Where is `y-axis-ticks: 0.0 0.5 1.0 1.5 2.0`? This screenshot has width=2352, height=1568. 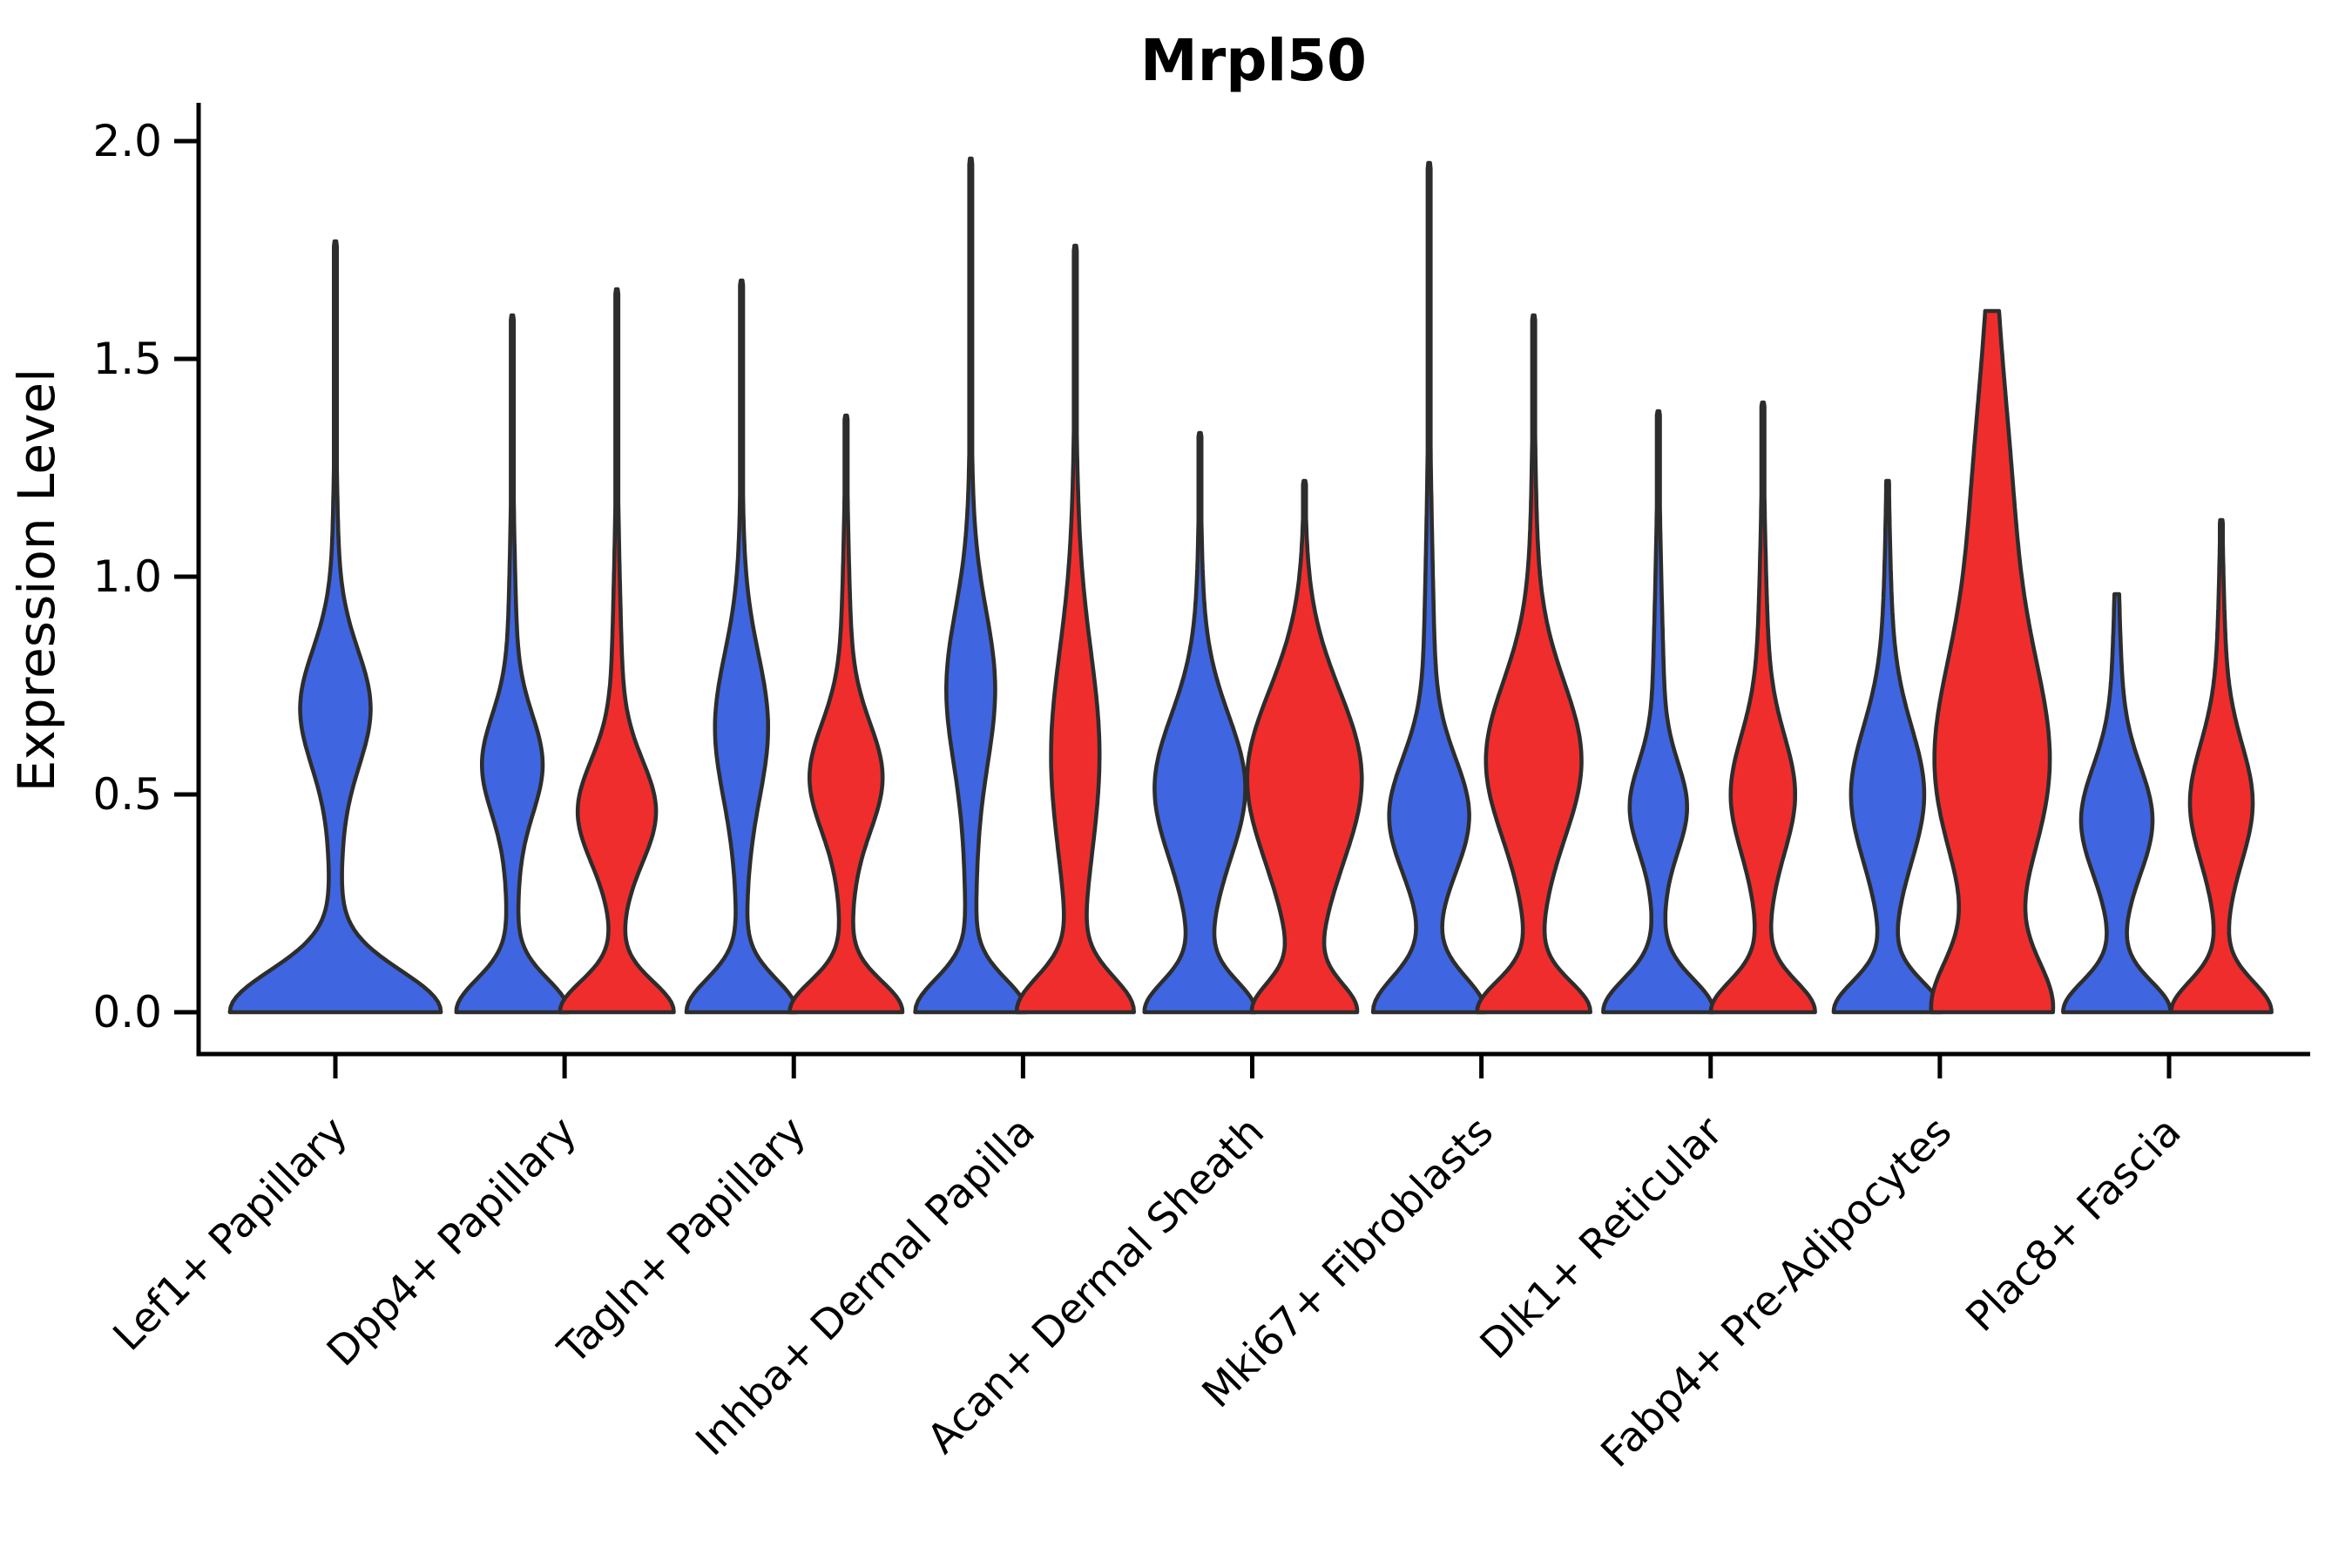 y-axis-ticks: 0.0 0.5 1.0 1.5 2.0 is located at coordinates (145, 576).